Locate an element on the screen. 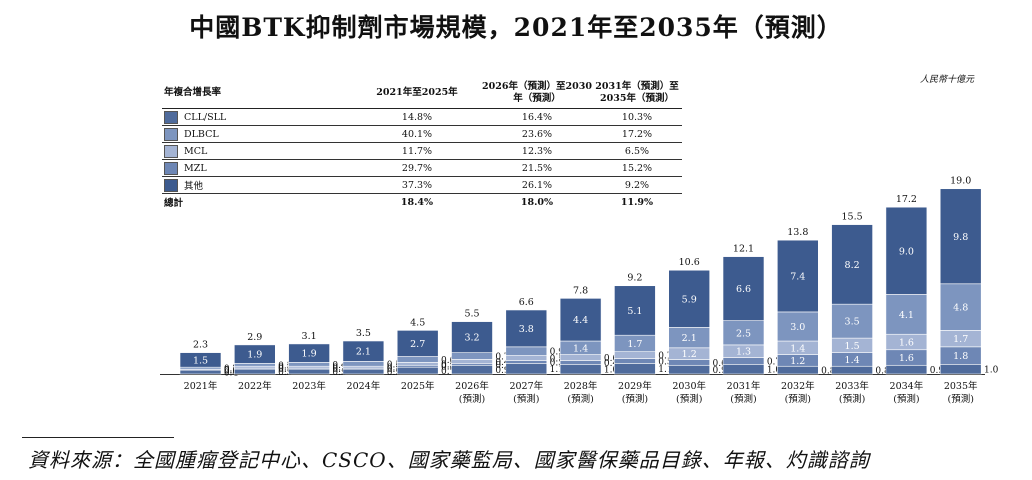 The image size is (1032, 480). x-tick-sublabel: (預測) is located at coordinates (906, 399).